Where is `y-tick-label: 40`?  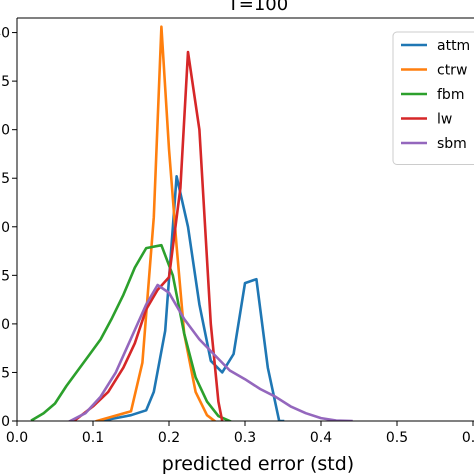 y-tick-label: 40 is located at coordinates (5, 34).